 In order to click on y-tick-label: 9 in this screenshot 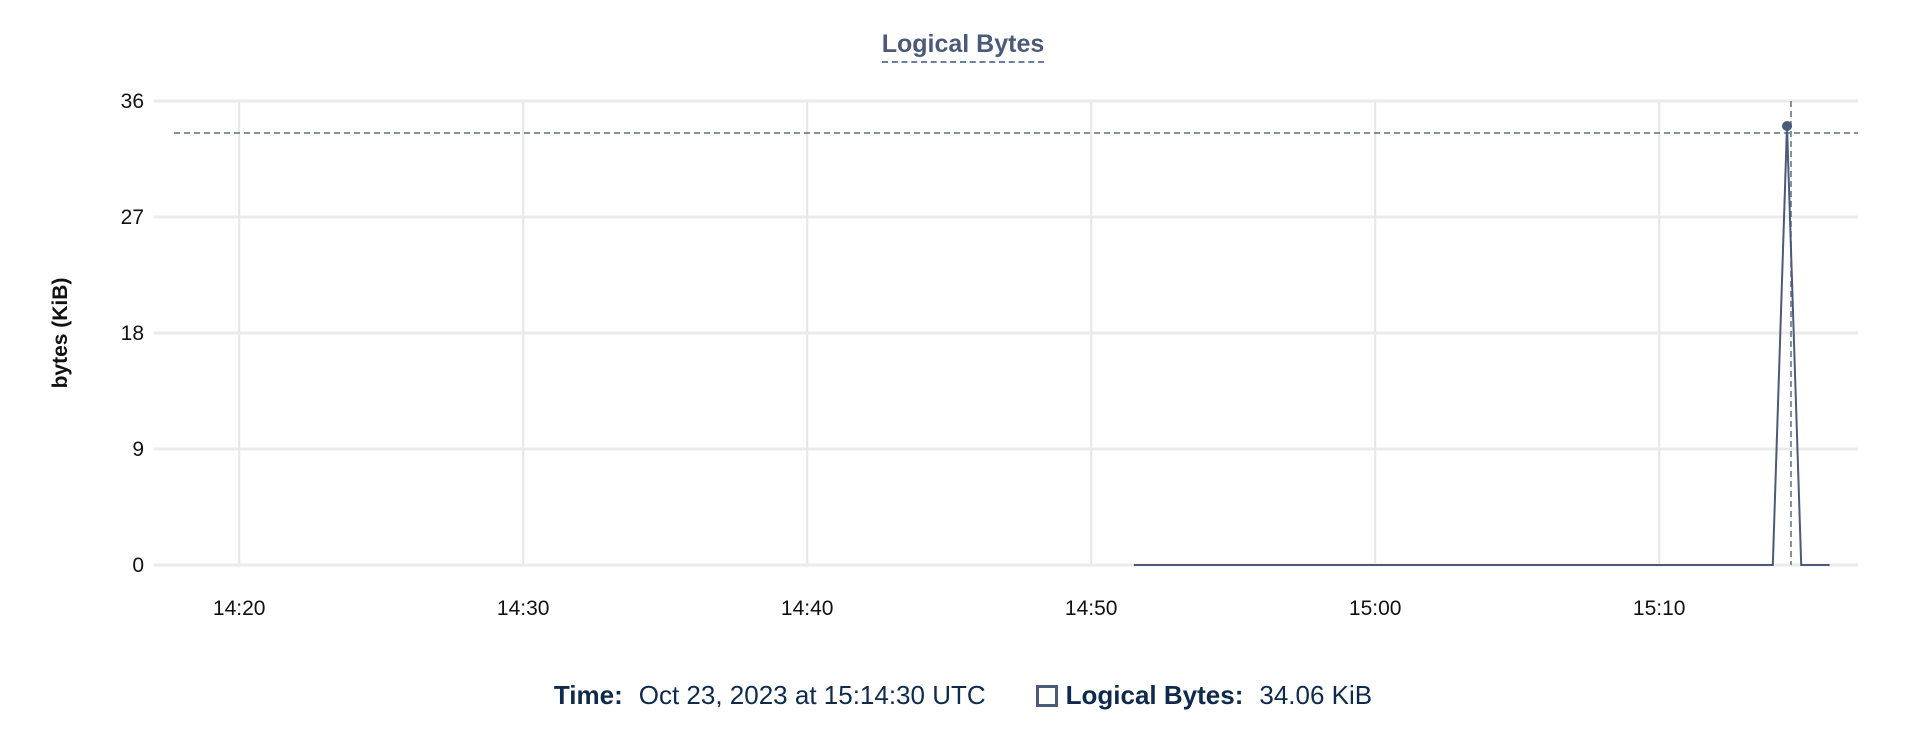, I will do `click(138, 449)`.